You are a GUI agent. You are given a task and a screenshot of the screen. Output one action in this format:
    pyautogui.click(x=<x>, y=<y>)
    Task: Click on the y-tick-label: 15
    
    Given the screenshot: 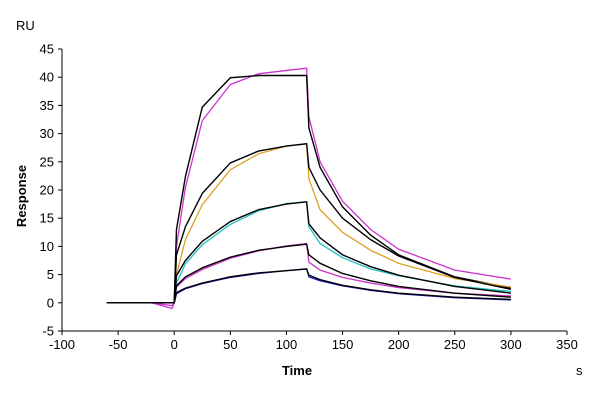 What is the action you would take?
    pyautogui.click(x=47, y=218)
    